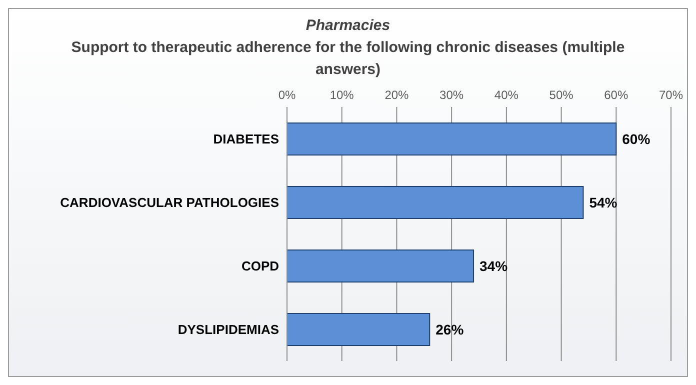 The height and width of the screenshot is (385, 696). Describe the element at coordinates (452, 95) in the screenshot. I see `x-tick-label: 30%` at that location.